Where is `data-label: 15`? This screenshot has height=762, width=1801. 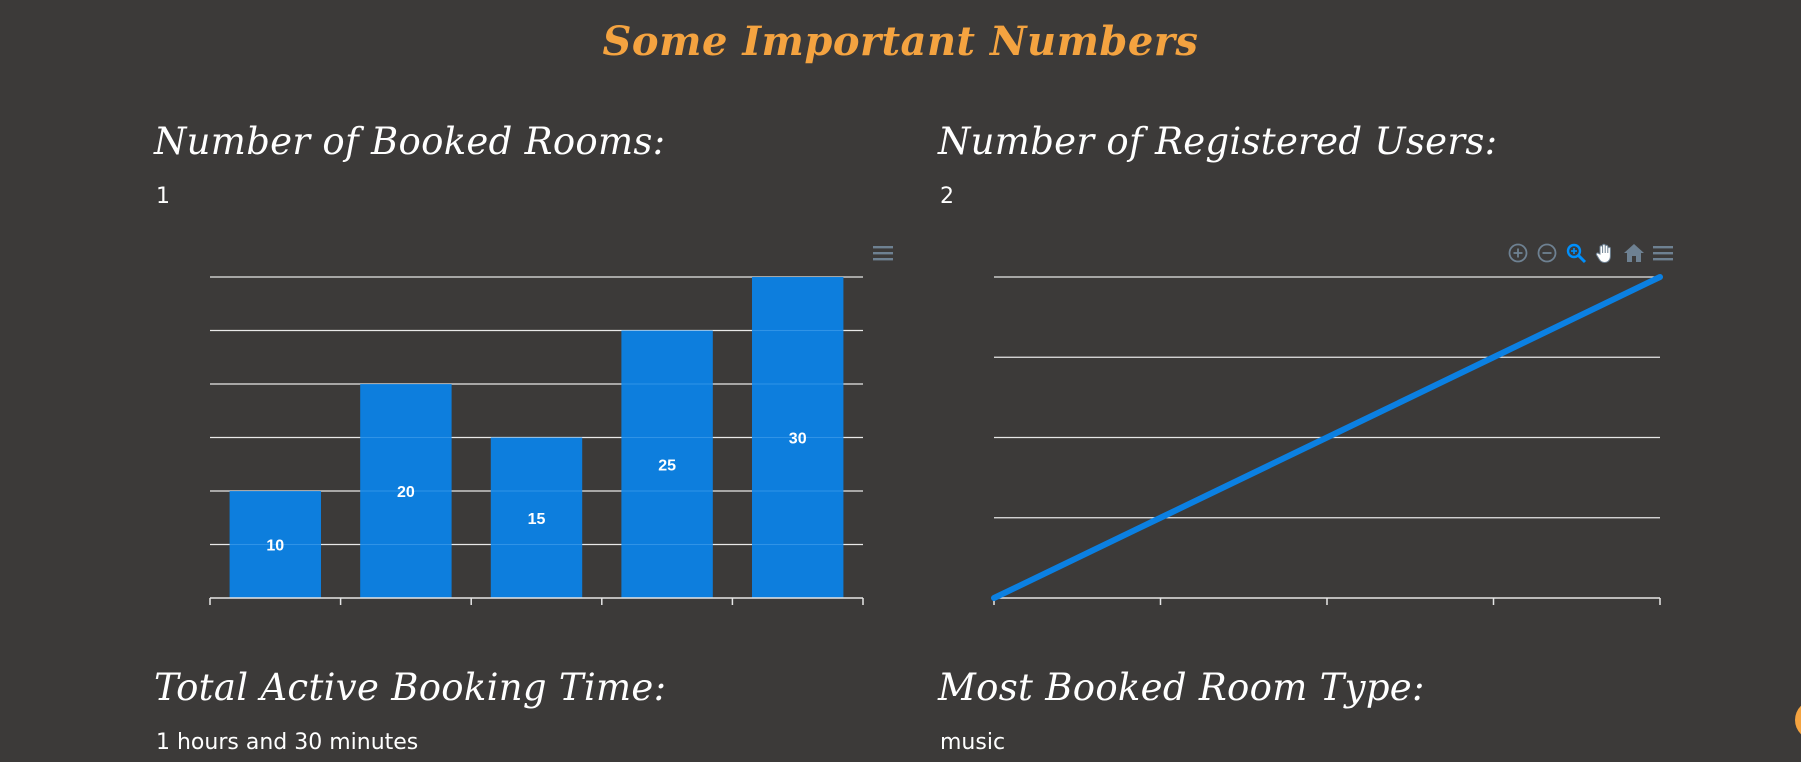 data-label: 15 is located at coordinates (537, 519).